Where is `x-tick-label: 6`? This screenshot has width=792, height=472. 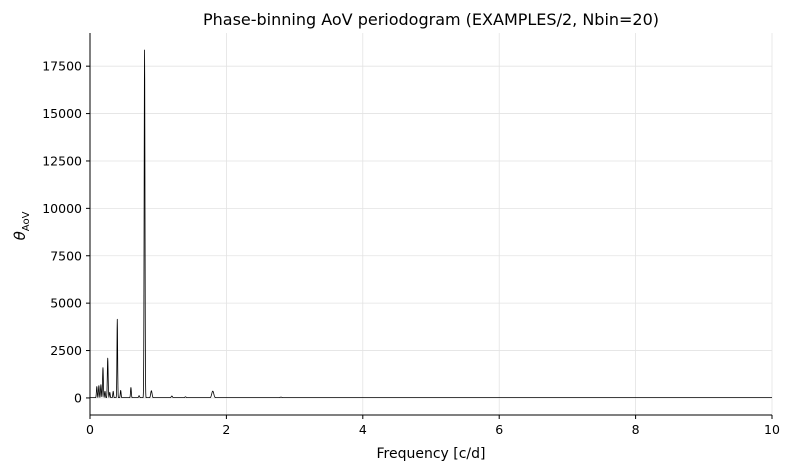 x-tick-label: 6 is located at coordinates (499, 429).